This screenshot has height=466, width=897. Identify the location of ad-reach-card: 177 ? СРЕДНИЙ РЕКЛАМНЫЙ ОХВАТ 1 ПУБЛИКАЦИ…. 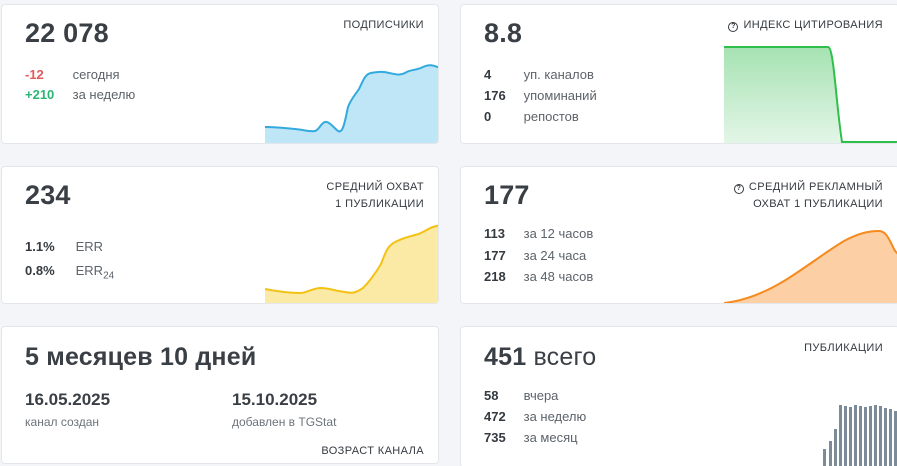
(678, 235).